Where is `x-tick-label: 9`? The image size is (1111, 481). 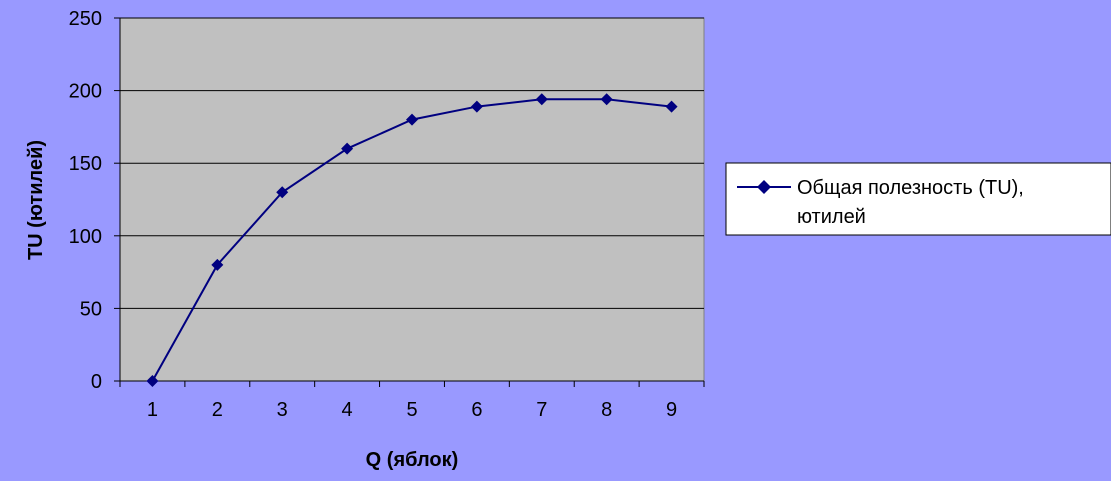
x-tick-label: 9 is located at coordinates (671, 410).